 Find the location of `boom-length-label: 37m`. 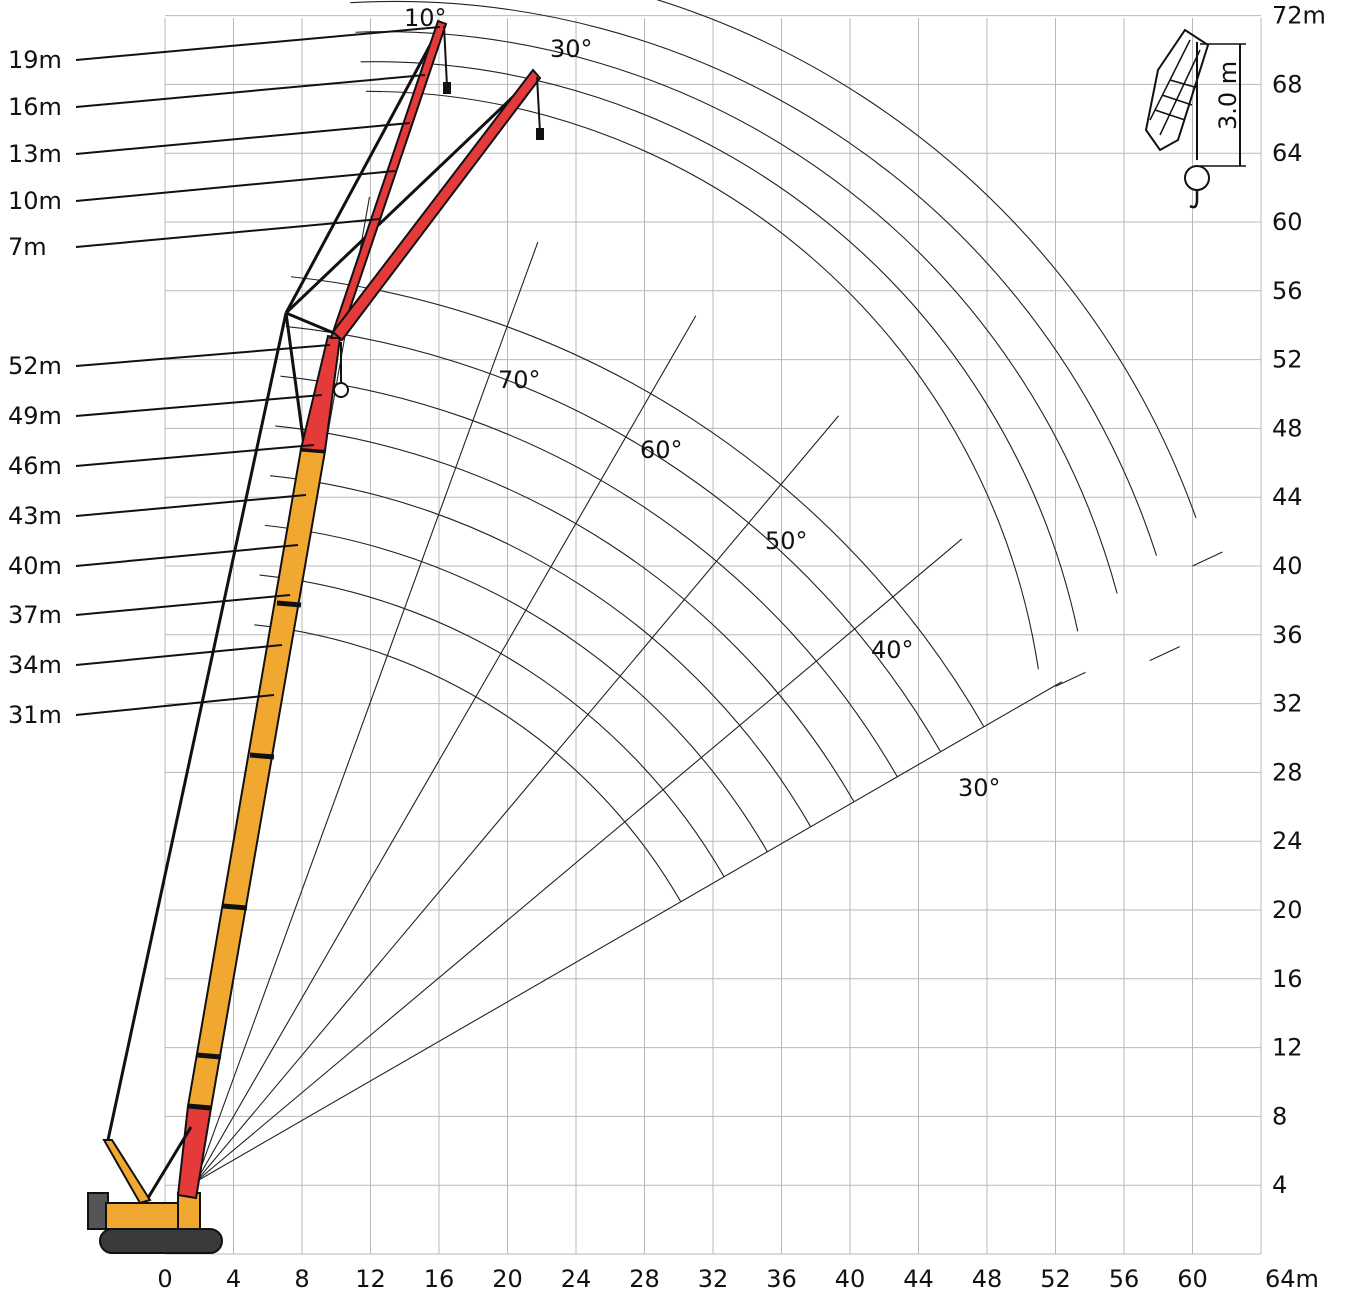

boom-length-label: 37m is located at coordinates (35, 615).